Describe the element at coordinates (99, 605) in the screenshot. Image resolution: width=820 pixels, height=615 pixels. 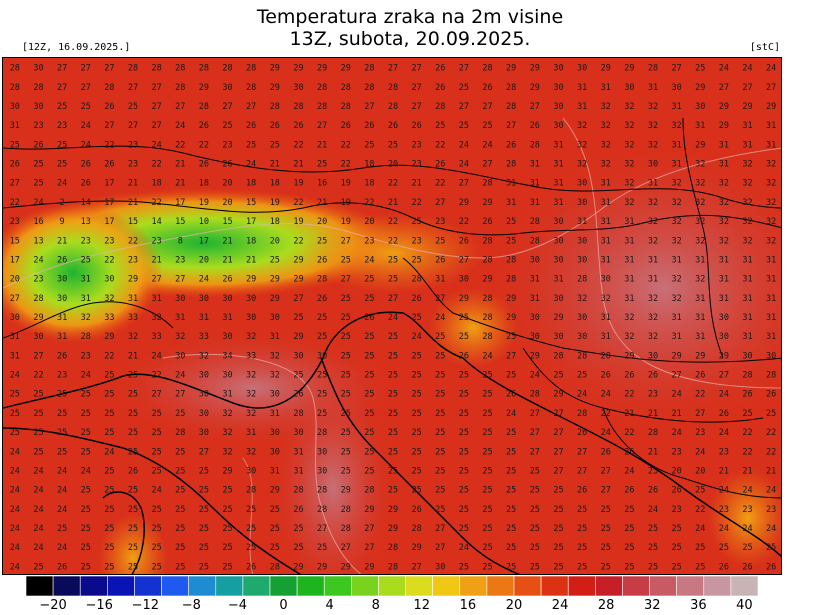
I see `color-bar-tick-label: −16` at that location.